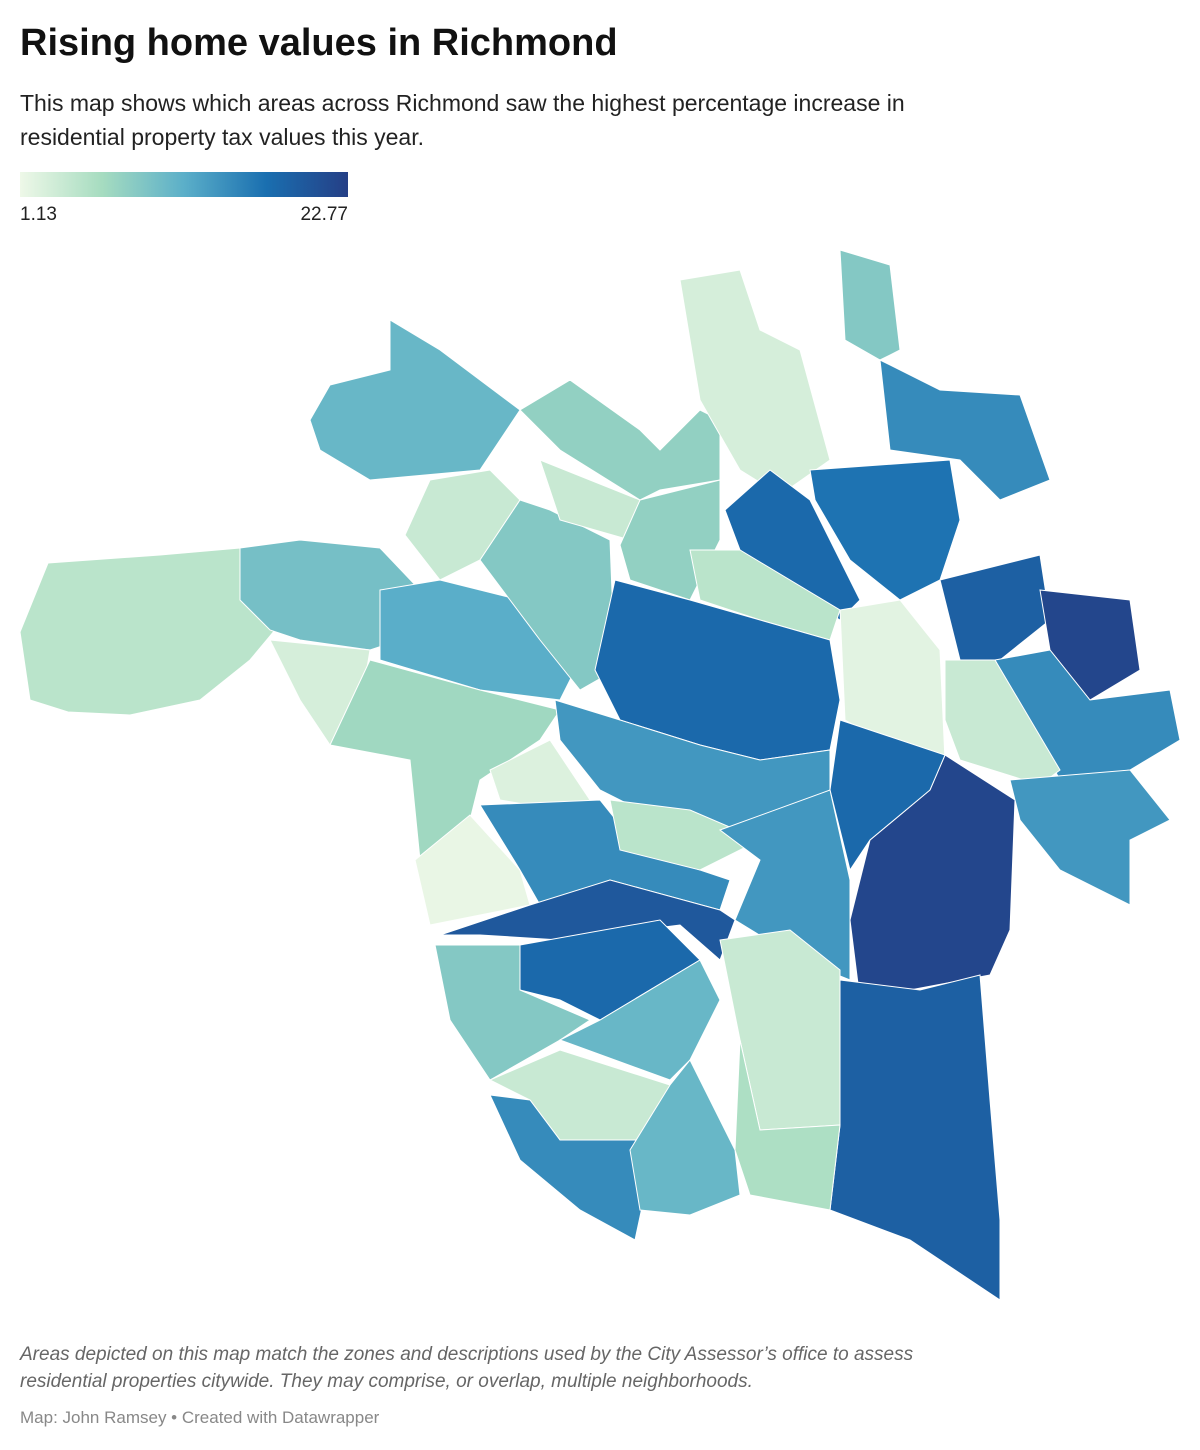 The height and width of the screenshot is (1450, 1200). What do you see at coordinates (324, 214) in the screenshot?
I see `legend-max: 22.77` at bounding box center [324, 214].